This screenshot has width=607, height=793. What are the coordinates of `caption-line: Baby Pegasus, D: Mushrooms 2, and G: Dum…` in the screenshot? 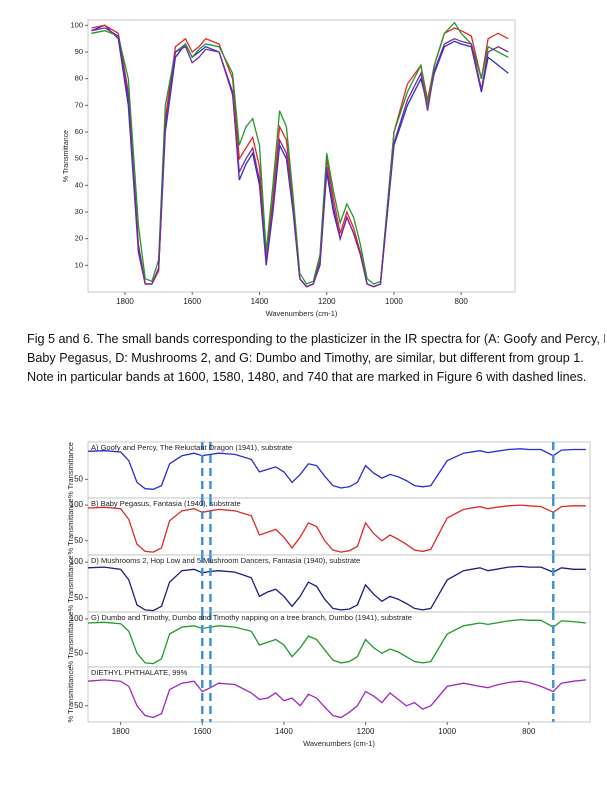 It's located at (305, 358).